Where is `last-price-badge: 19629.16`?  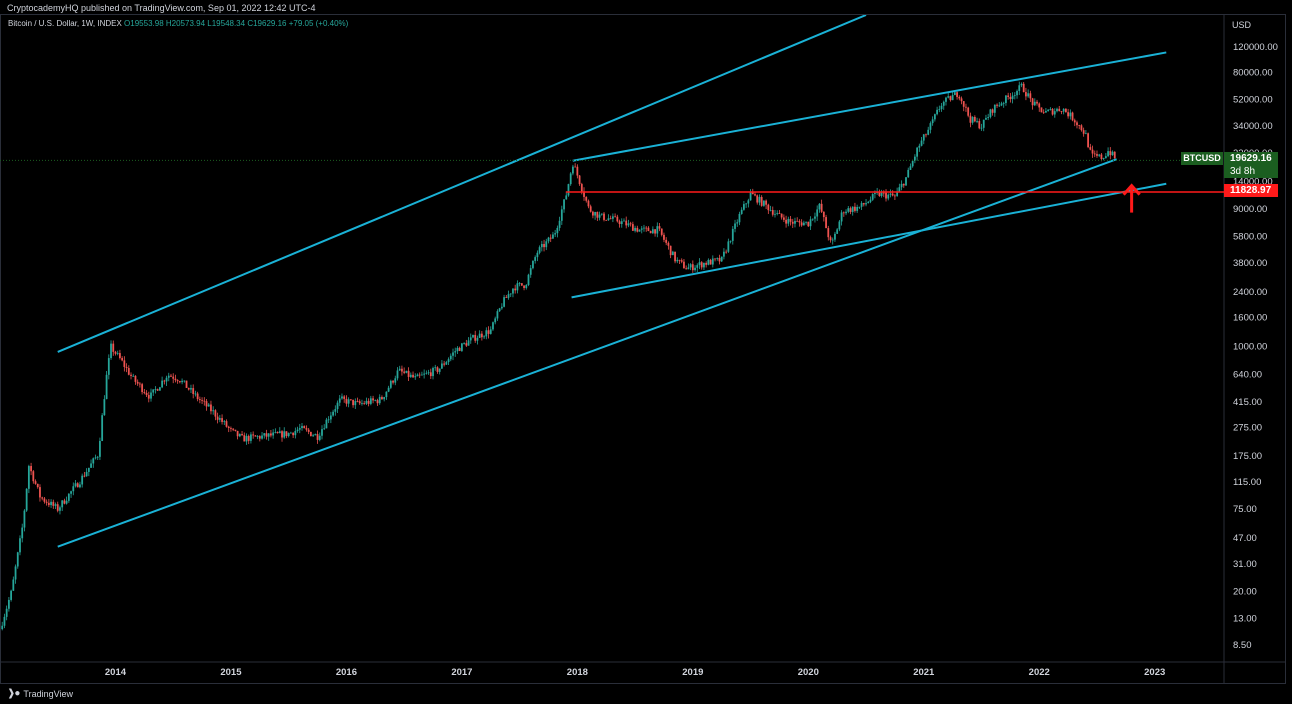
last-price-badge: 19629.16 is located at coordinates (1251, 158).